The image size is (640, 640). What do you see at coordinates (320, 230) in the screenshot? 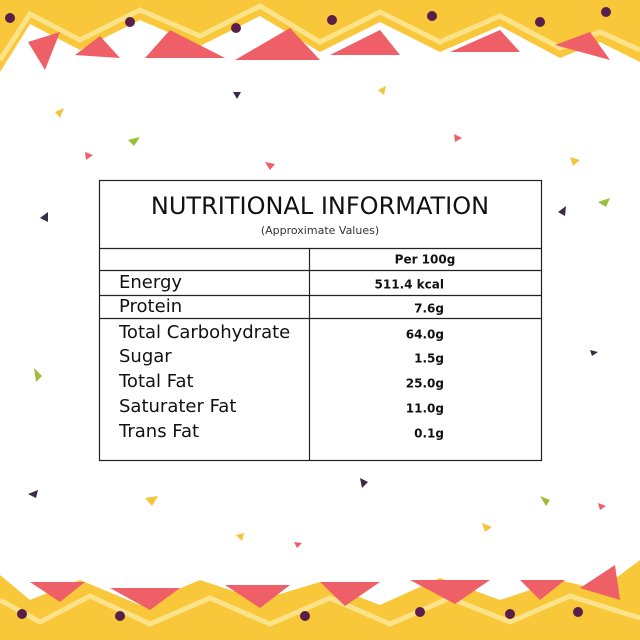
I see `table-subtitle: (Approximate Values)` at bounding box center [320, 230].